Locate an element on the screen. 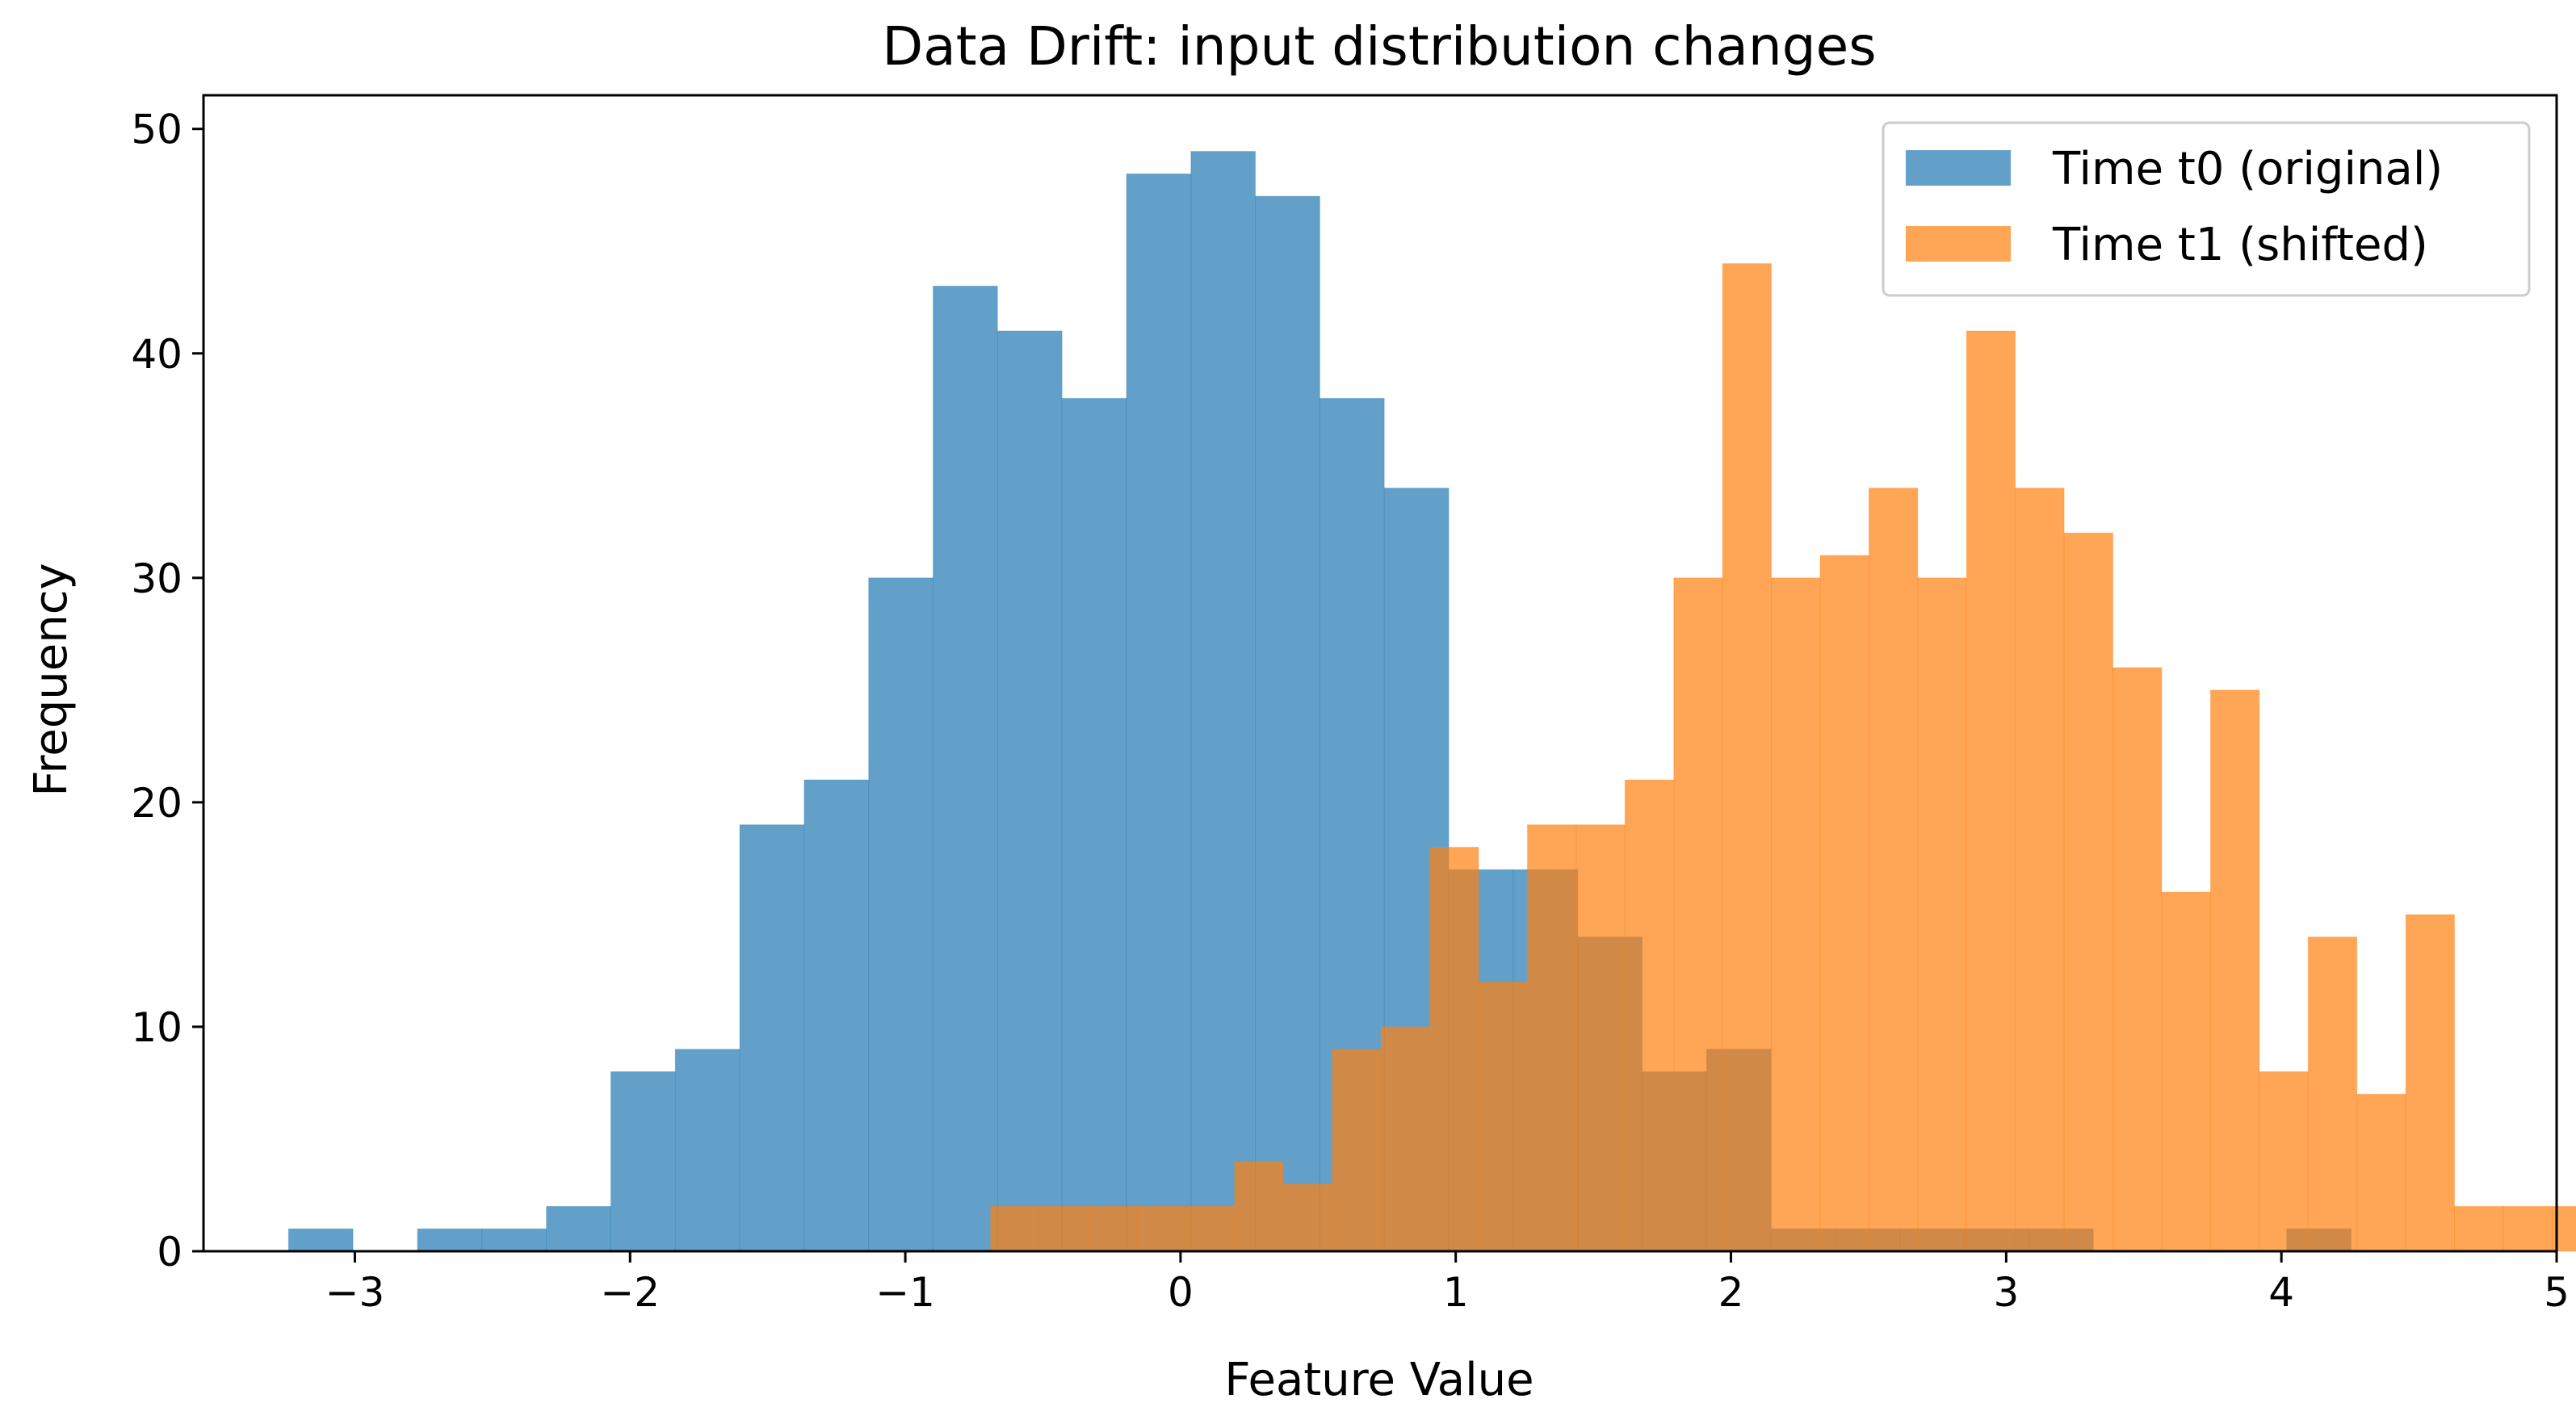 This screenshot has height=1424, width=2576. x-tick-label: −1 is located at coordinates (905, 1292).